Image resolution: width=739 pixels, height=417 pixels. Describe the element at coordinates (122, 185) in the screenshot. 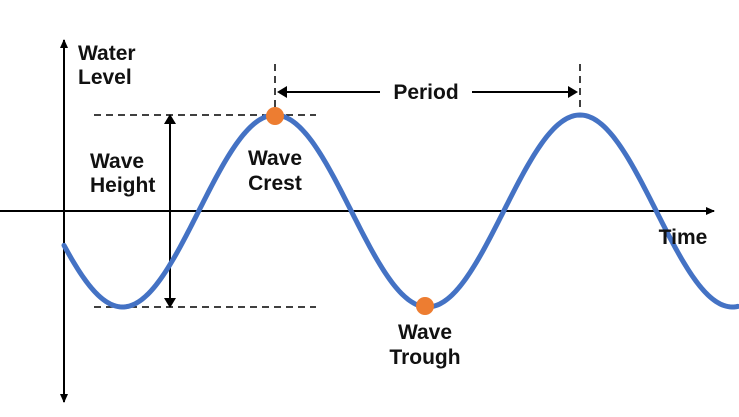

I see `wave-height-label-line2: Height` at that location.